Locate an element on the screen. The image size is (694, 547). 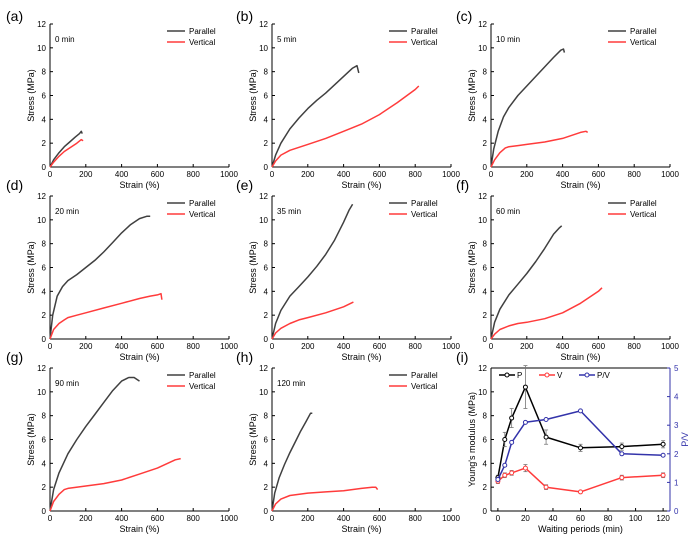
y2-axis-label: P/V is located at coordinates (685, 439).